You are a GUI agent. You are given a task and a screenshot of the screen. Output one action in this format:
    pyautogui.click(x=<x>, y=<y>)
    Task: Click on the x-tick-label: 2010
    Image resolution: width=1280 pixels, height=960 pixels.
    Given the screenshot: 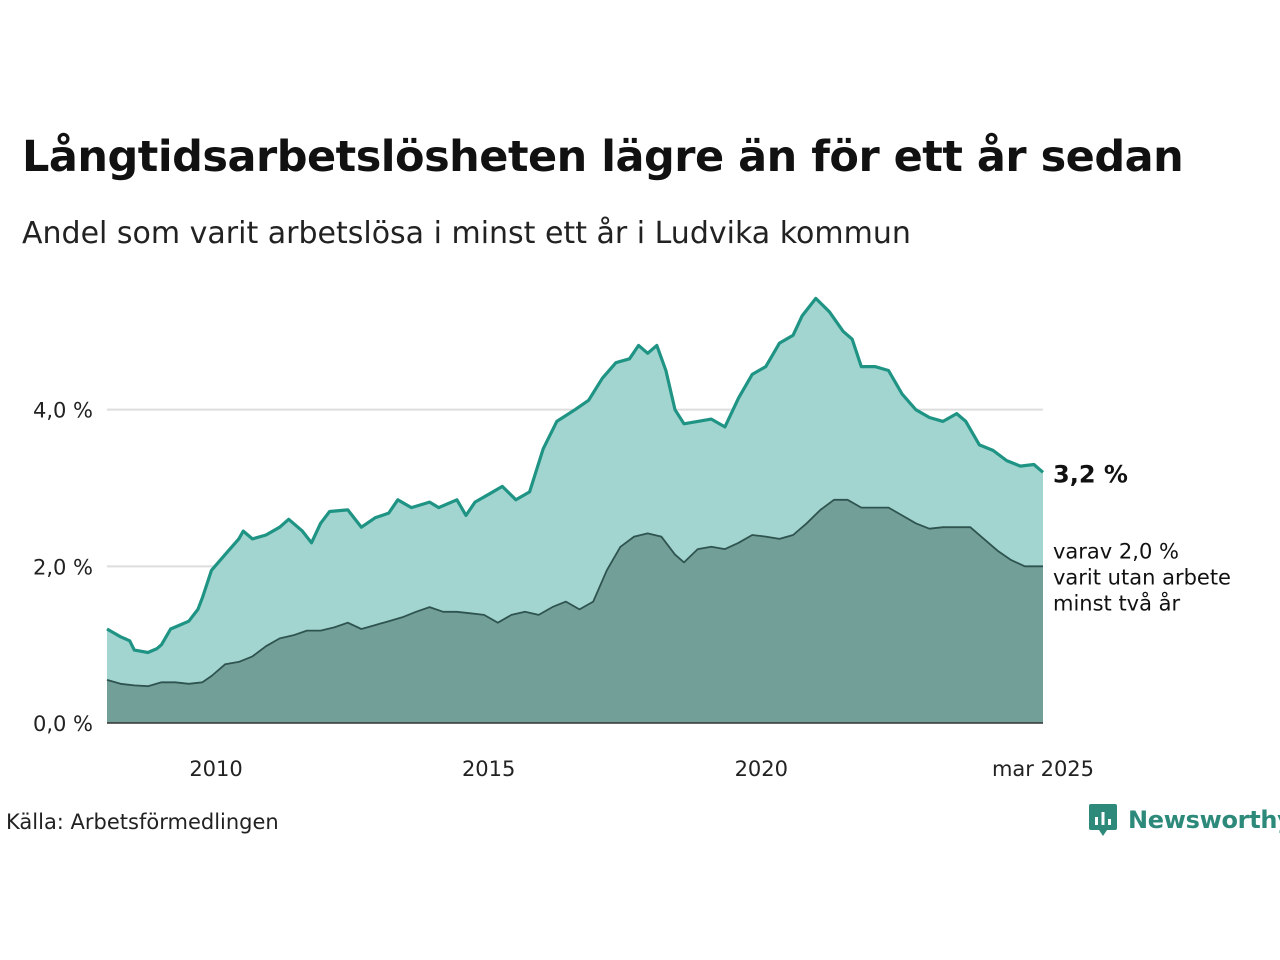 What is the action you would take?
    pyautogui.click(x=215, y=769)
    